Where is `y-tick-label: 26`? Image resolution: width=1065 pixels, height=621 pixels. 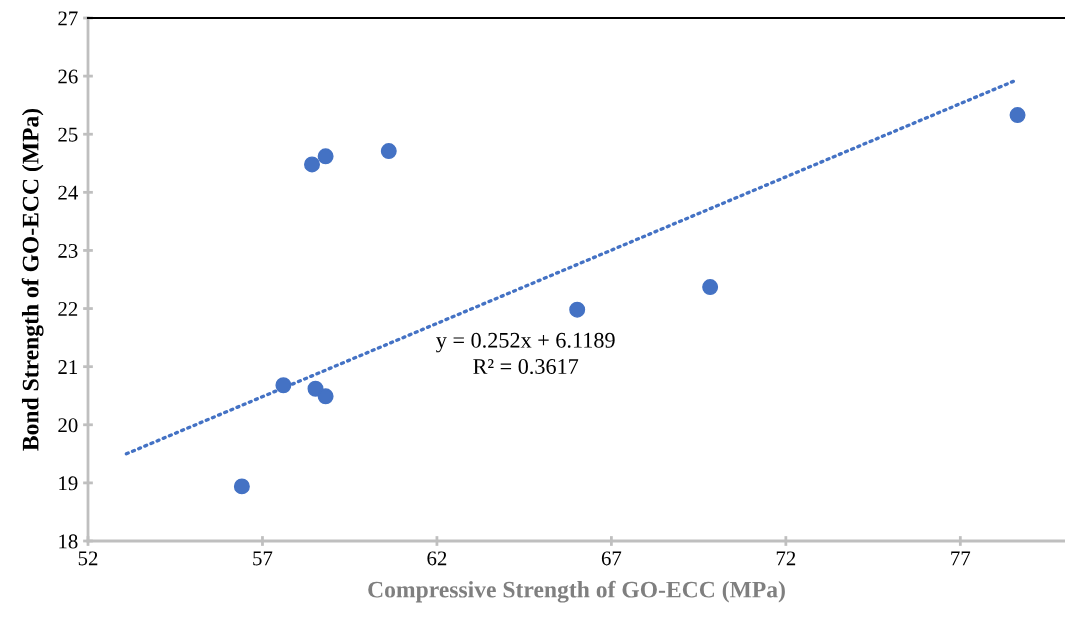 y-tick-label: 26 is located at coordinates (68, 76).